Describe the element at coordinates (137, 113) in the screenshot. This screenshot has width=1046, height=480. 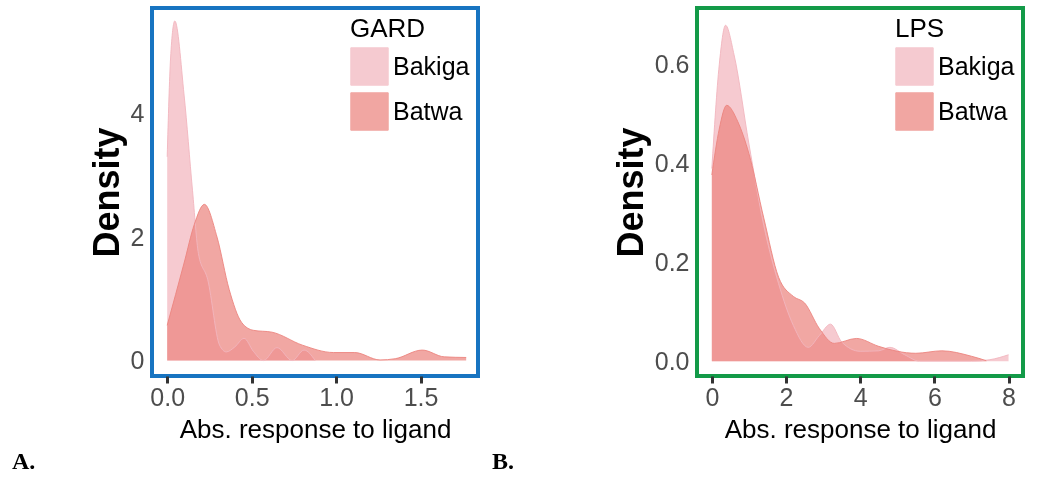
I see `y-tick-label: 4` at that location.